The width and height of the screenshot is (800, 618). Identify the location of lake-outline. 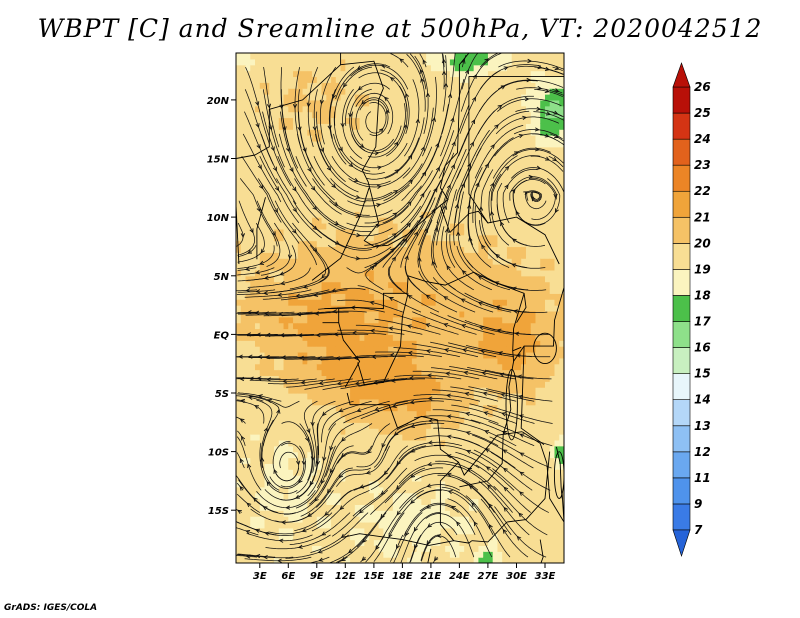
(545, 348).